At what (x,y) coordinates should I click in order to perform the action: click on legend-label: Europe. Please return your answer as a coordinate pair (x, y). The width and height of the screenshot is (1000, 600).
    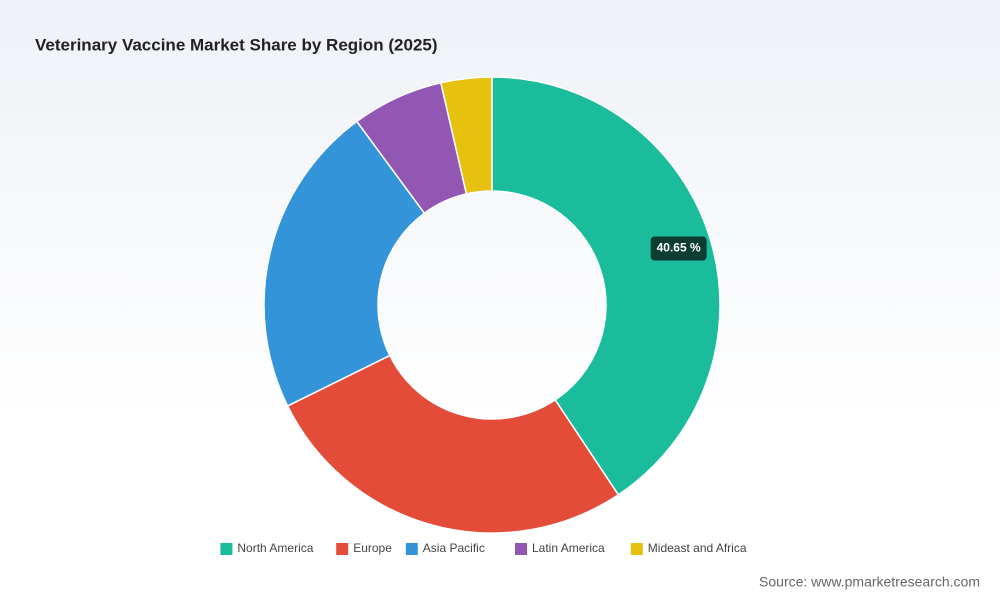
    Looking at the image, I should click on (372, 548).